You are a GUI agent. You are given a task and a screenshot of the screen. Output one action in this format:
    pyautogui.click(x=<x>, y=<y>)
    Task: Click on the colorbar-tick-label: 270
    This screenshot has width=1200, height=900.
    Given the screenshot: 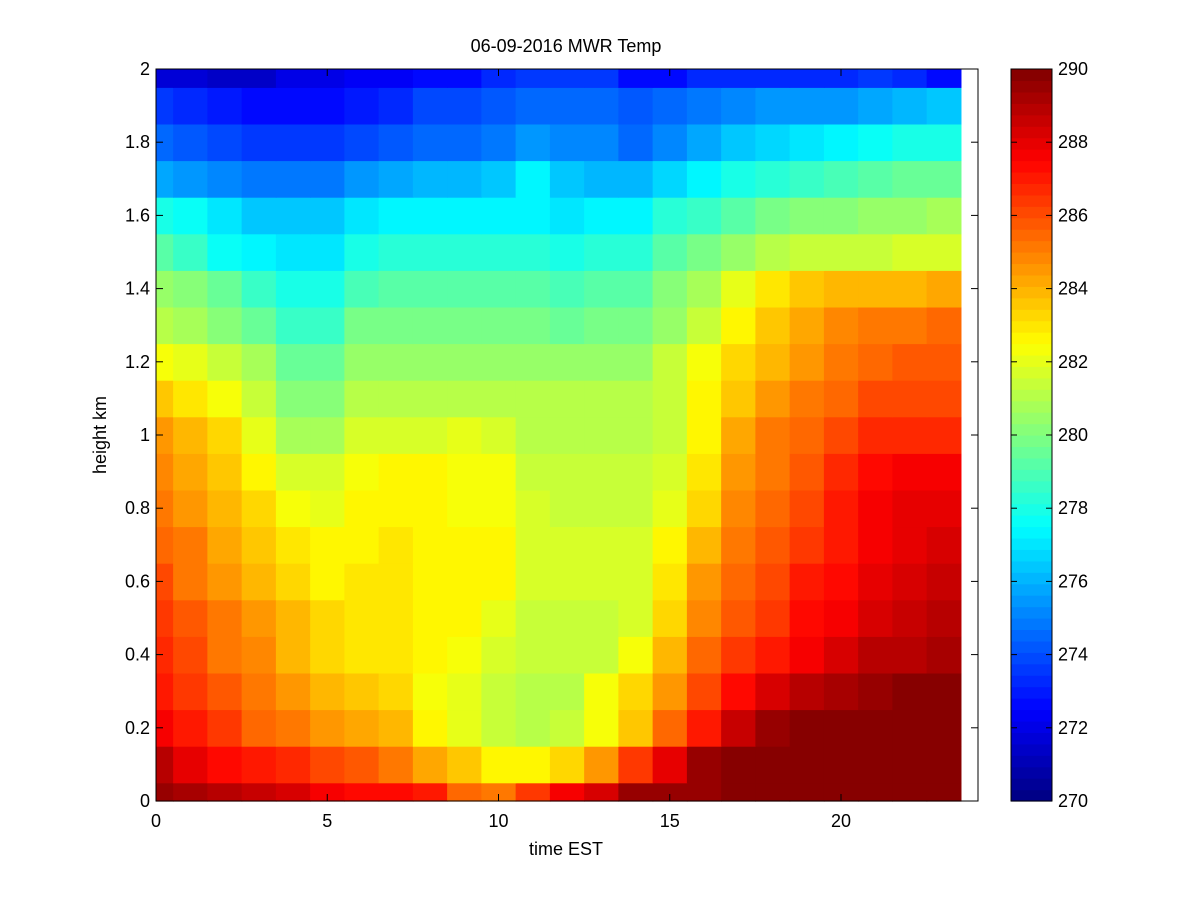 What is the action you would take?
    pyautogui.click(x=1073, y=801)
    